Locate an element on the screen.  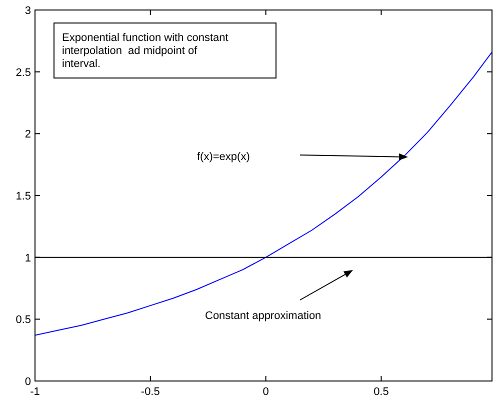
x-tick-label: 0.5 is located at coordinates (381, 392).